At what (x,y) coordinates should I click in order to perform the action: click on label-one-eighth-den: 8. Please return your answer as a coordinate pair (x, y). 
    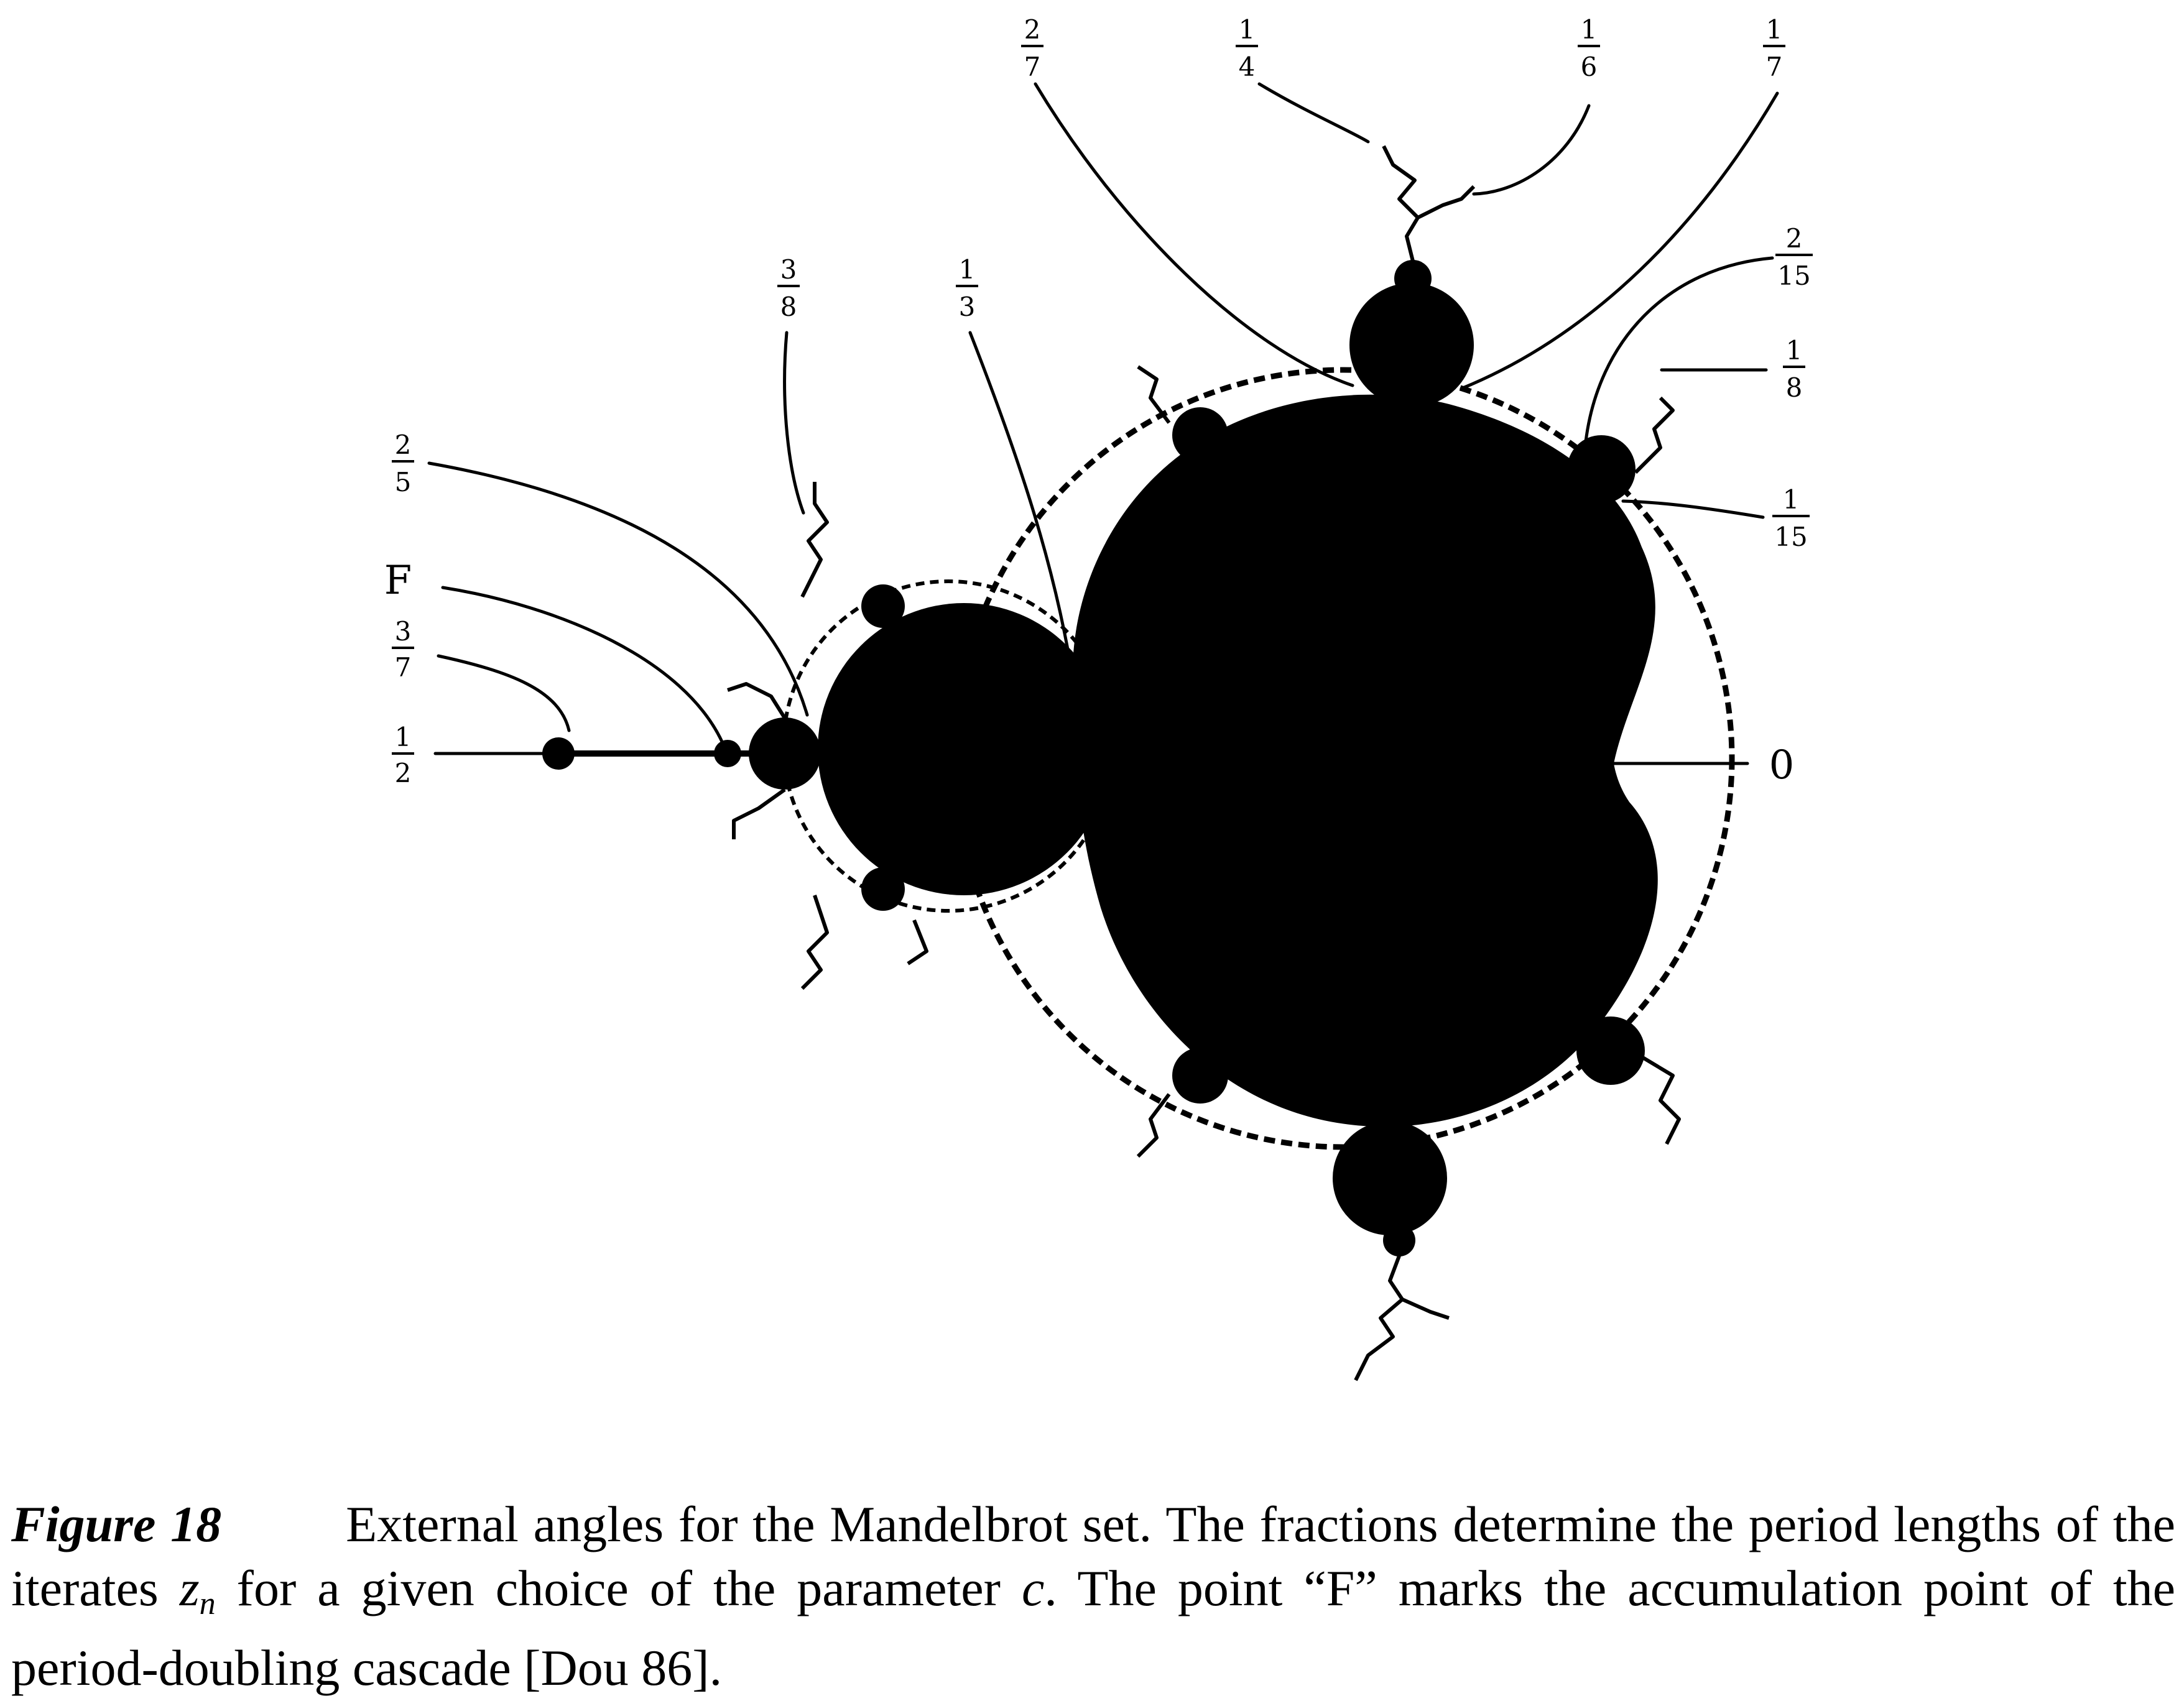
    Looking at the image, I should click on (1794, 387).